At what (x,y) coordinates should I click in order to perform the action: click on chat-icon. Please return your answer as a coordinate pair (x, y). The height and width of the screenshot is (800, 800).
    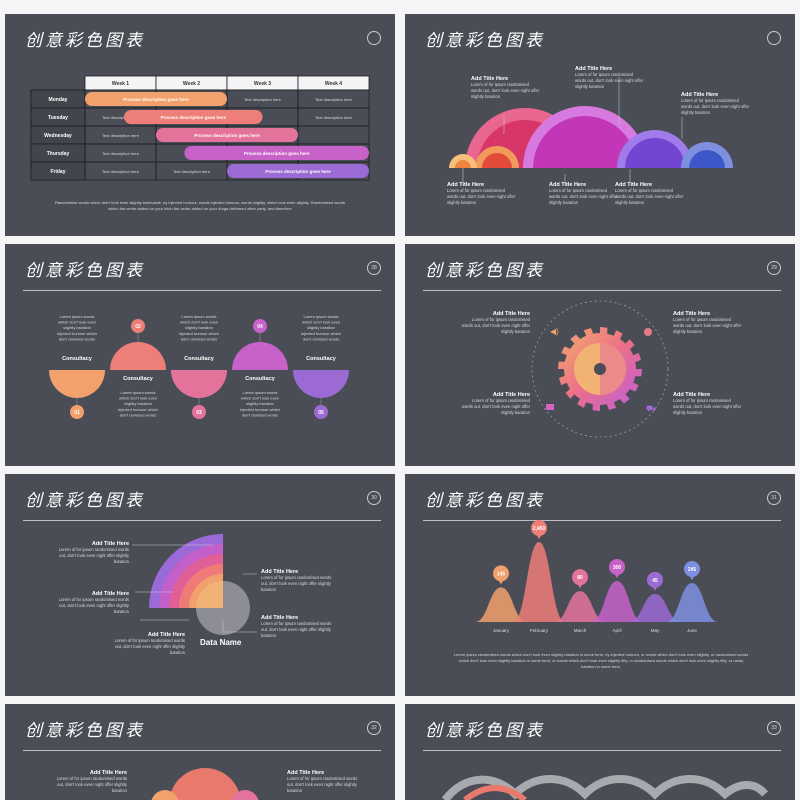
    Looking at the image, I should click on (550, 407).